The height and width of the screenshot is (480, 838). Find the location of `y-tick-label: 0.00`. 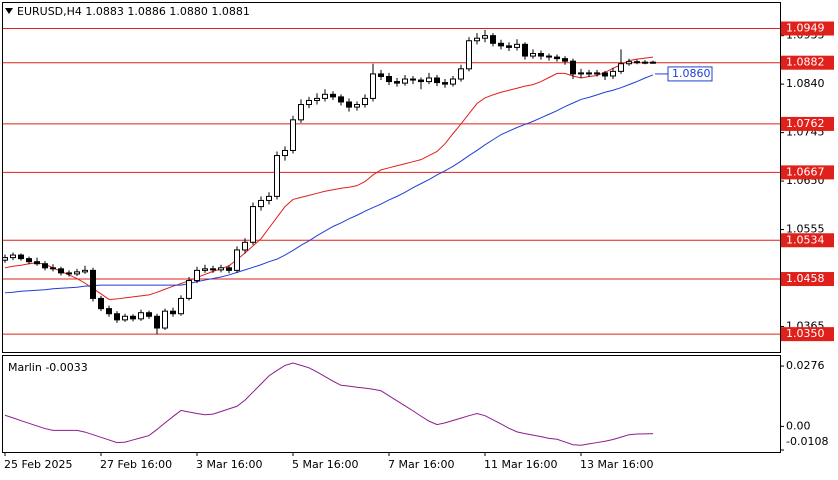

y-tick-label: 0.00 is located at coordinates (798, 425).